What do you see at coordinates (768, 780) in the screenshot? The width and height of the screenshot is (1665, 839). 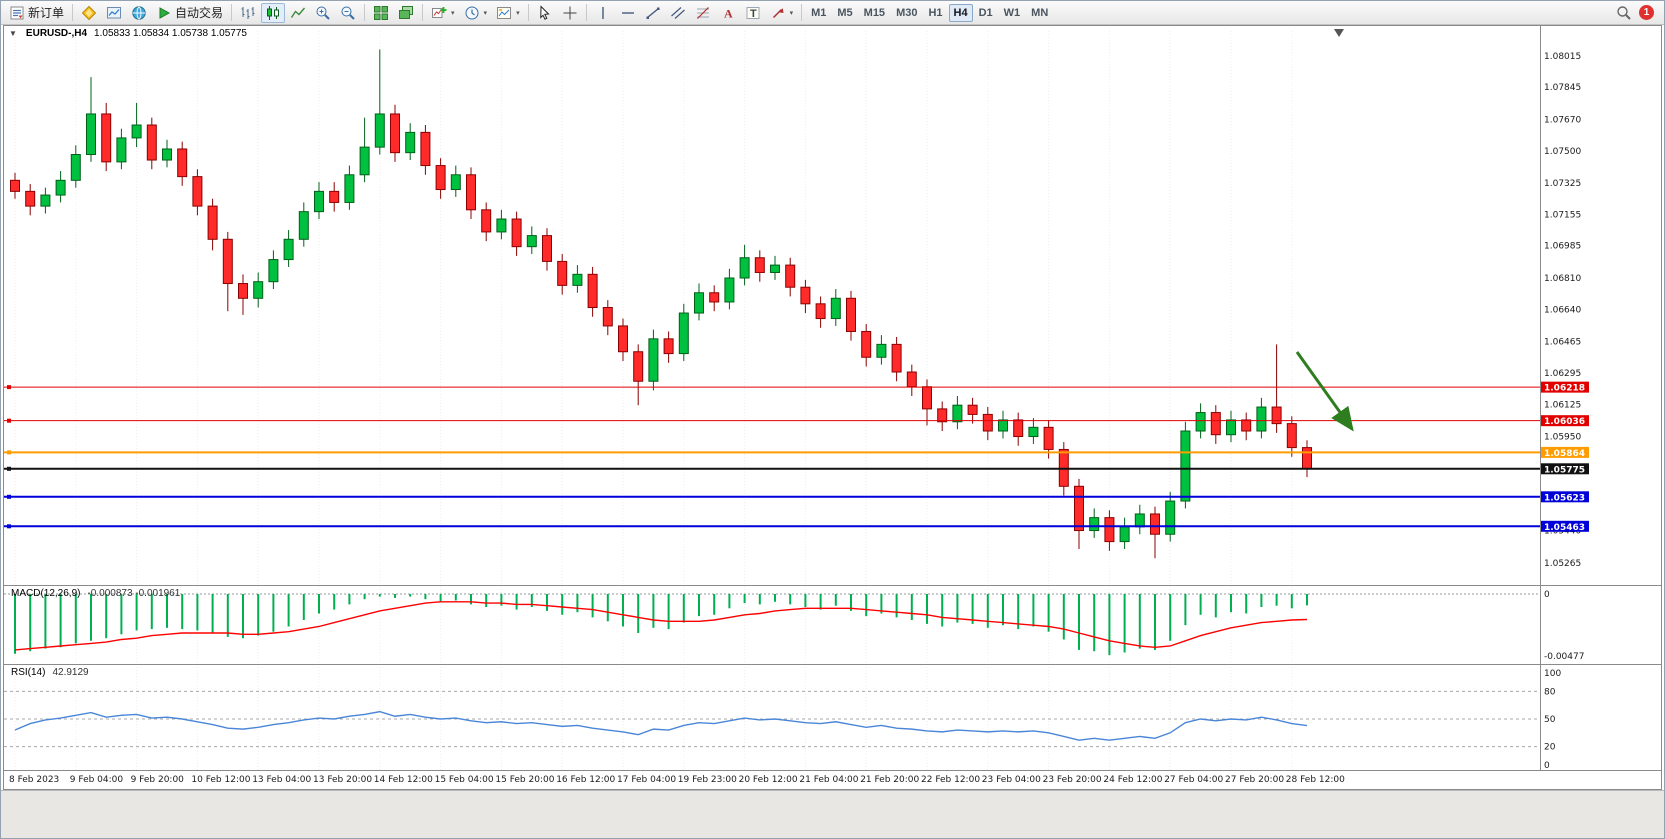 I see `svg-text: 20 Feb 12:00` at bounding box center [768, 780].